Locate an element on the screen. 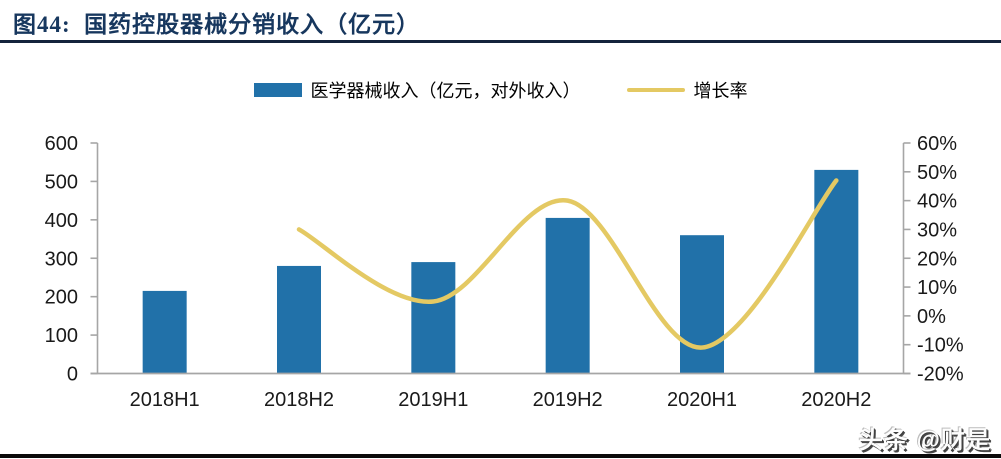  x-axis-category-label: 2019H2 is located at coordinates (568, 400).